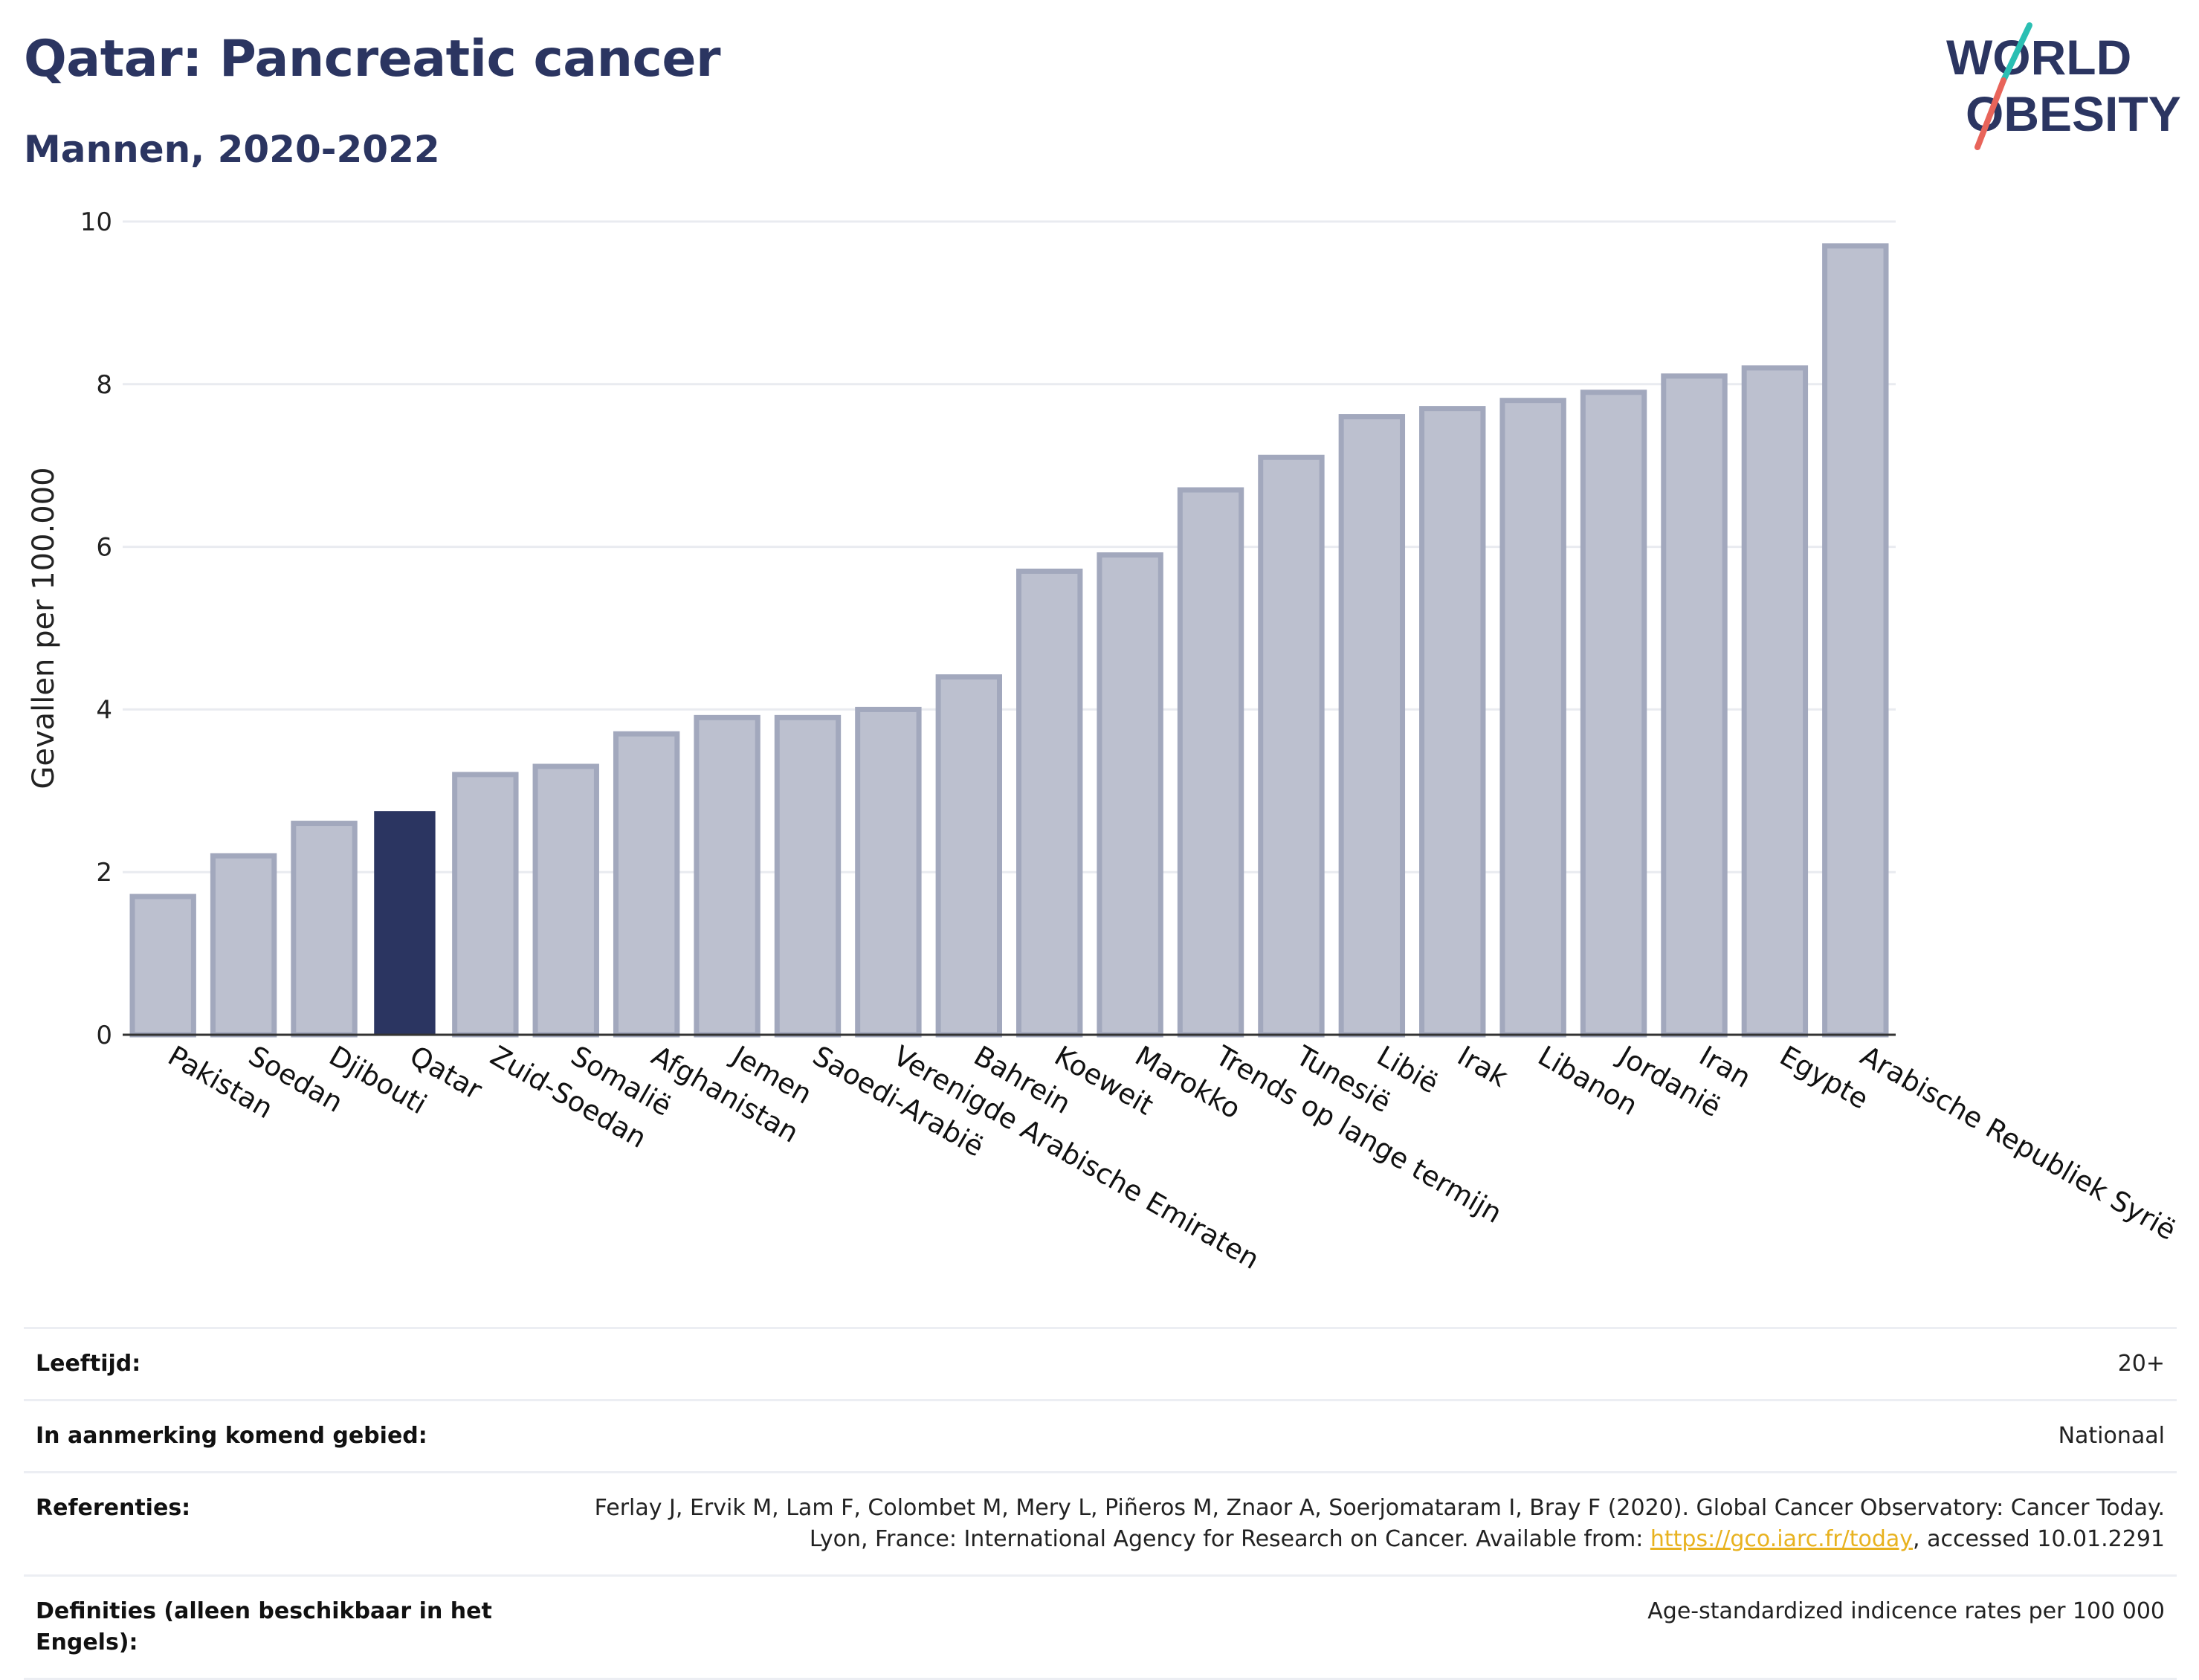 The image size is (2199, 1680). I want to click on y-tick-label: 6, so click(104, 548).